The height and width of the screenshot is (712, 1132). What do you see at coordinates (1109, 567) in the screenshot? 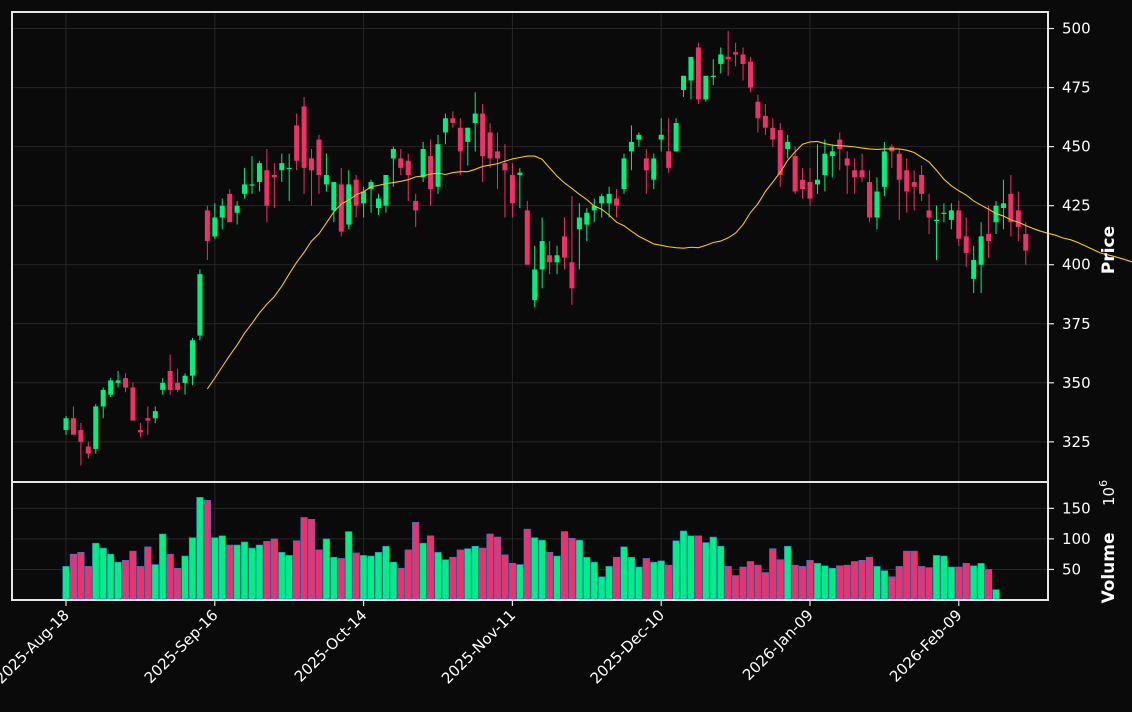
I see `volume-axis-label: Volume` at bounding box center [1109, 567].